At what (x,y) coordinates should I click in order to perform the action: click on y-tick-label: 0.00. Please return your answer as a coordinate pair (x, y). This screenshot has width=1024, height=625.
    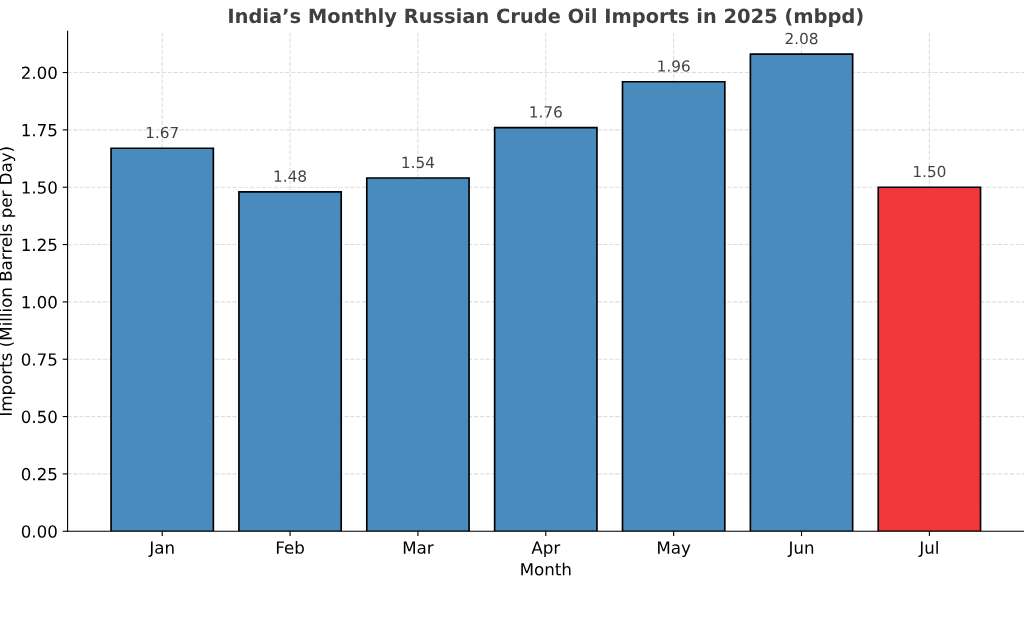
    Looking at the image, I should click on (39, 531).